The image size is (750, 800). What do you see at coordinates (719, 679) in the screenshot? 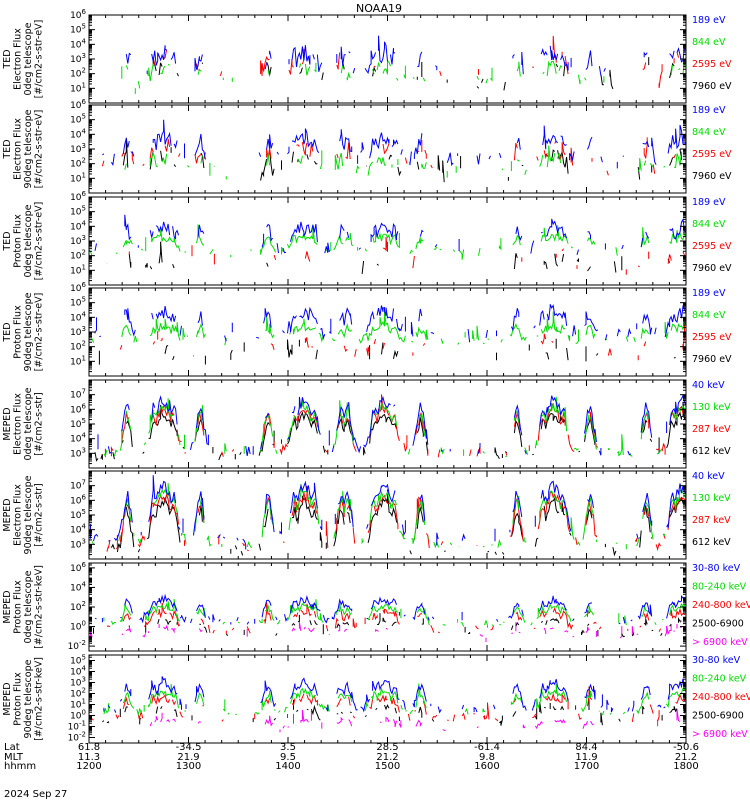
I see `legend-entry: 80-240 keV` at bounding box center [719, 679].